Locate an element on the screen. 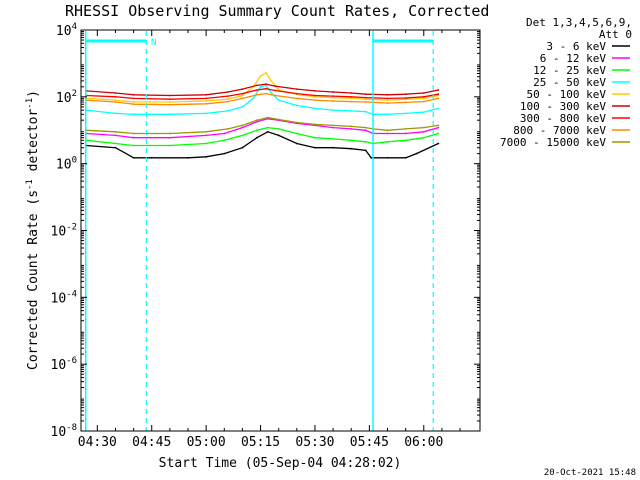  y-tick-label: 10⁻⁴ is located at coordinates (64, 297).